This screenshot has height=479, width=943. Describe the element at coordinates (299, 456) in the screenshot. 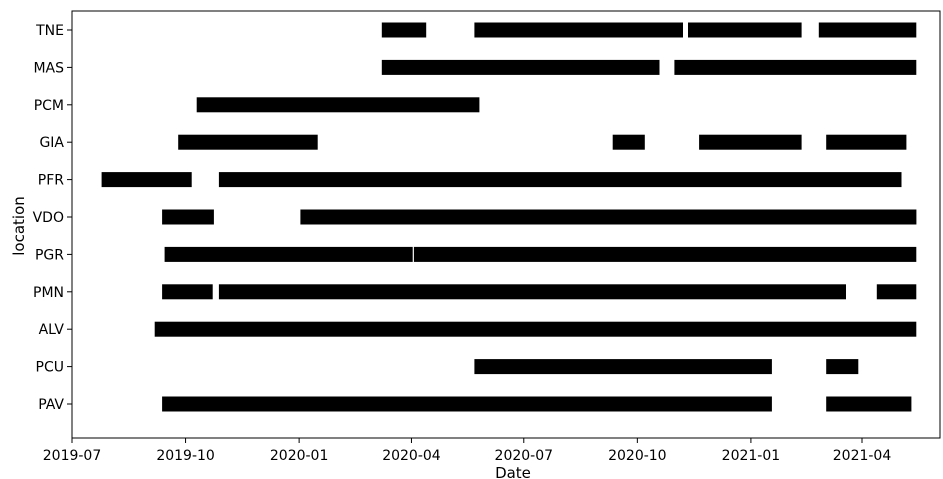

I see `x-tick-label: 2020-01` at that location.